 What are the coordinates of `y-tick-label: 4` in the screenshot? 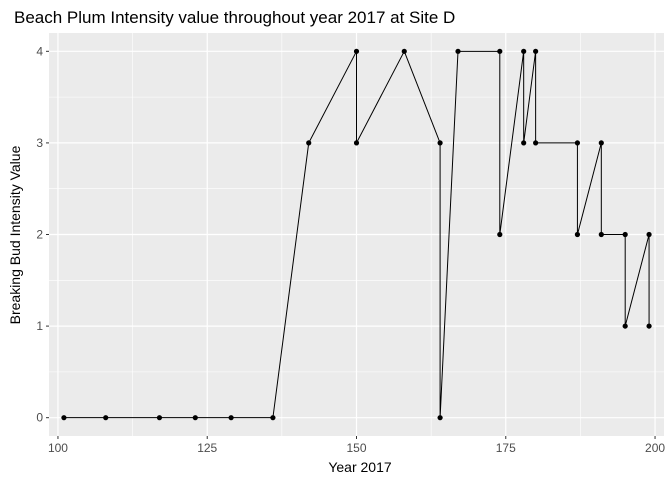 It's located at (39, 51).